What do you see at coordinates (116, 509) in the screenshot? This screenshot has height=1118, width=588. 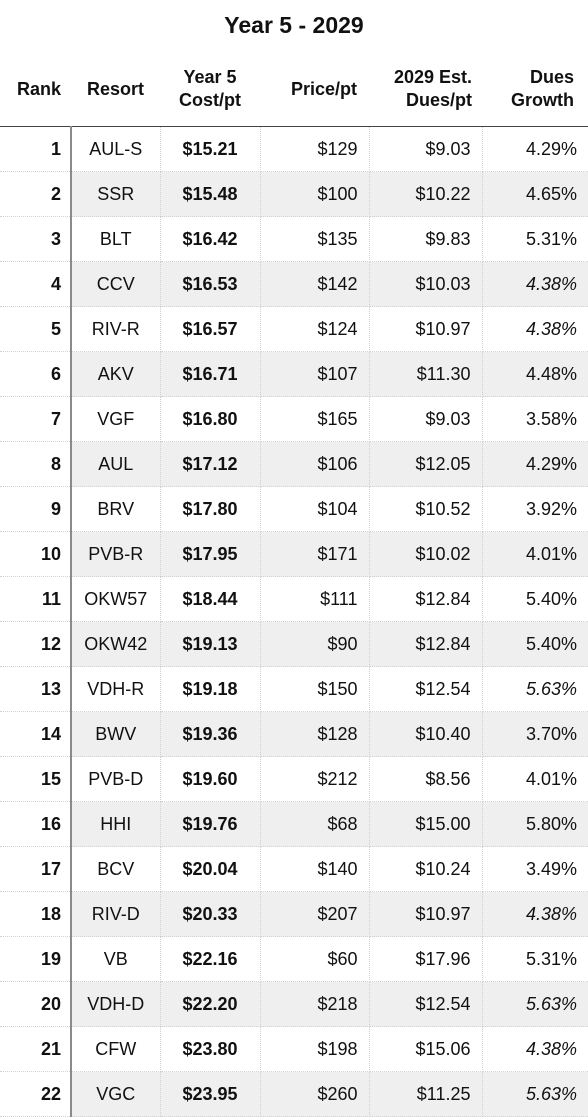 I see `resort-cell: BRV` at bounding box center [116, 509].